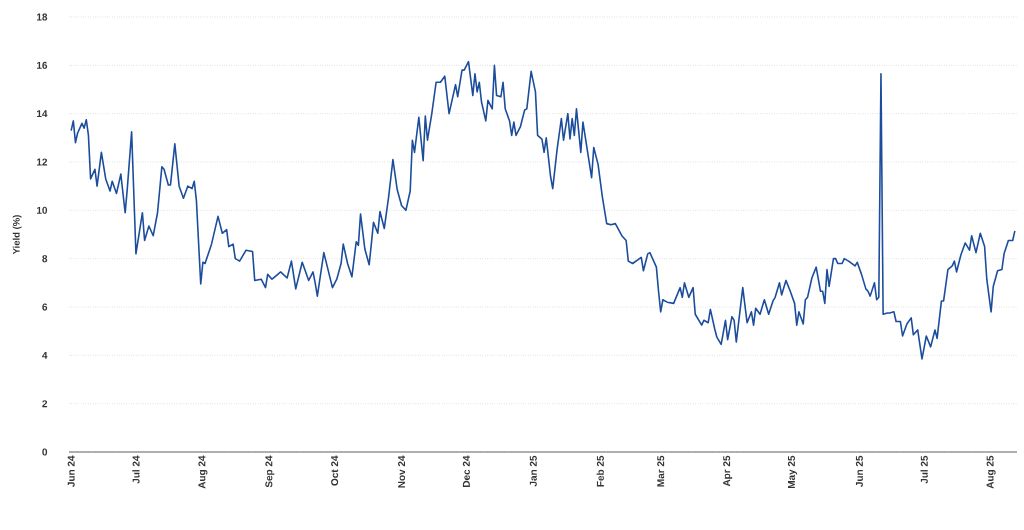 The width and height of the screenshot is (1024, 530). Describe the element at coordinates (45, 404) in the screenshot. I see `y-tick-label: 2` at that location.